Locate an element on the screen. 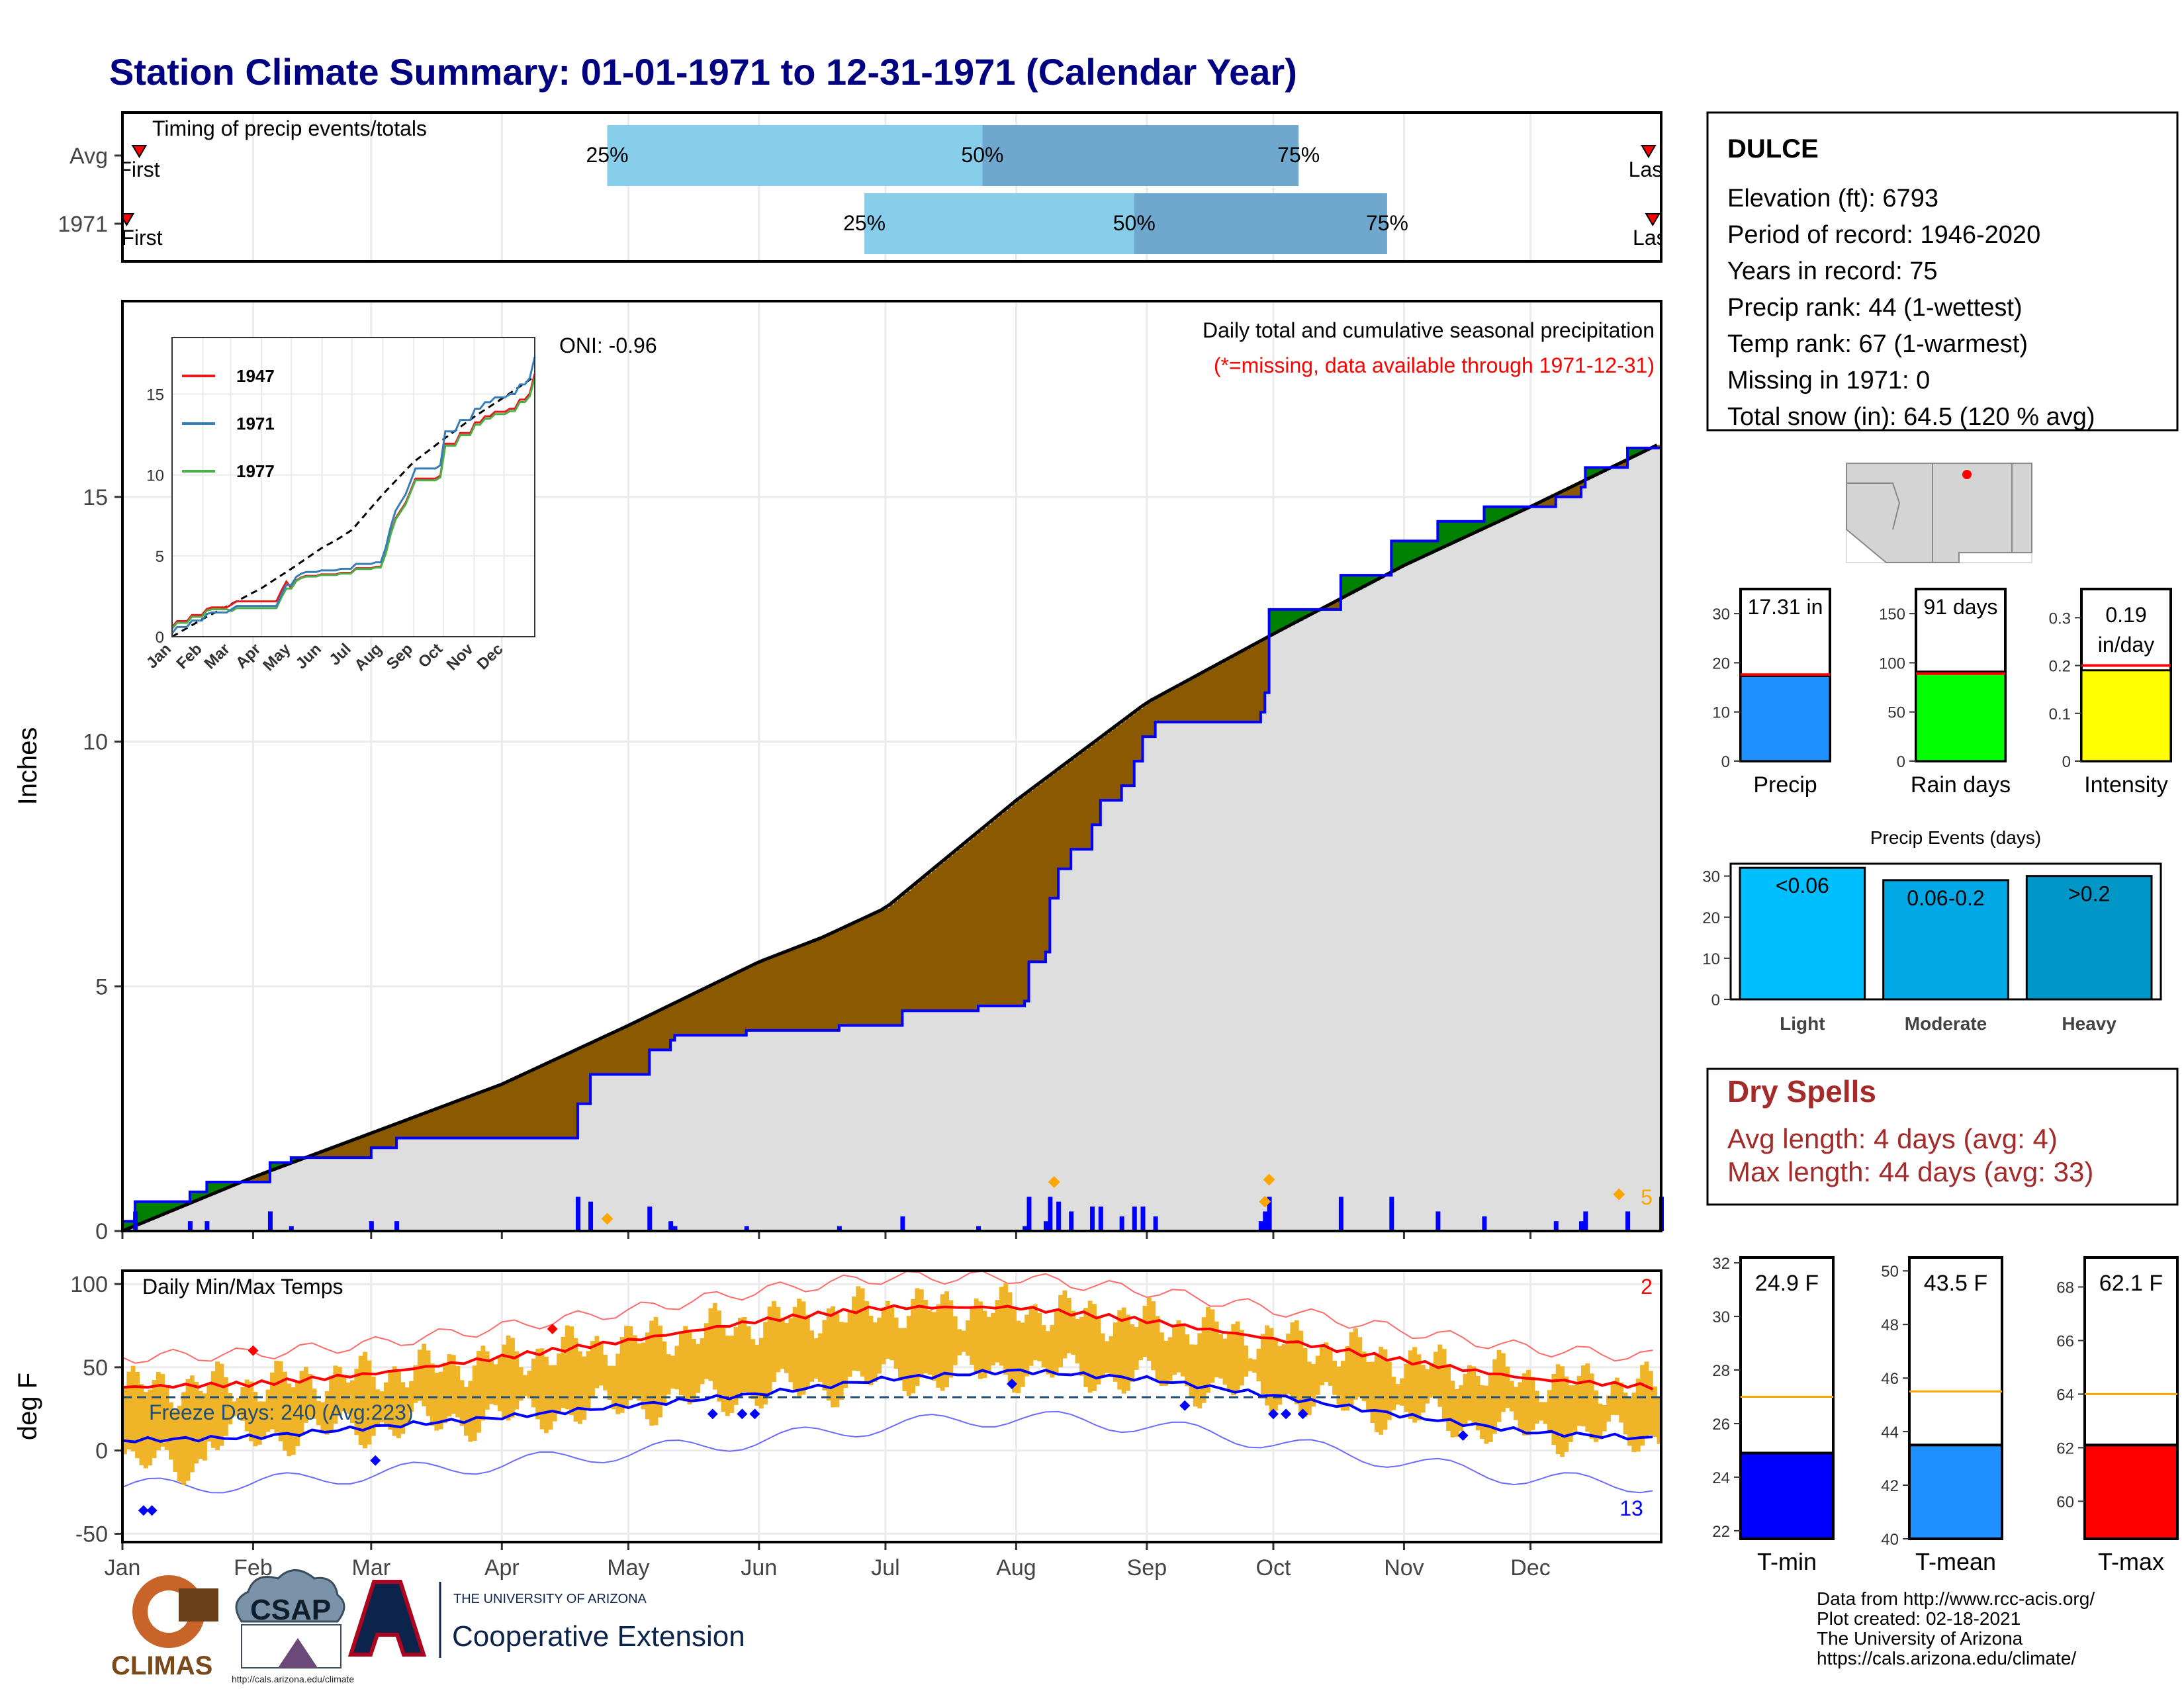 The height and width of the screenshot is (1691, 2184). record-high-marker is located at coordinates (552, 1329).